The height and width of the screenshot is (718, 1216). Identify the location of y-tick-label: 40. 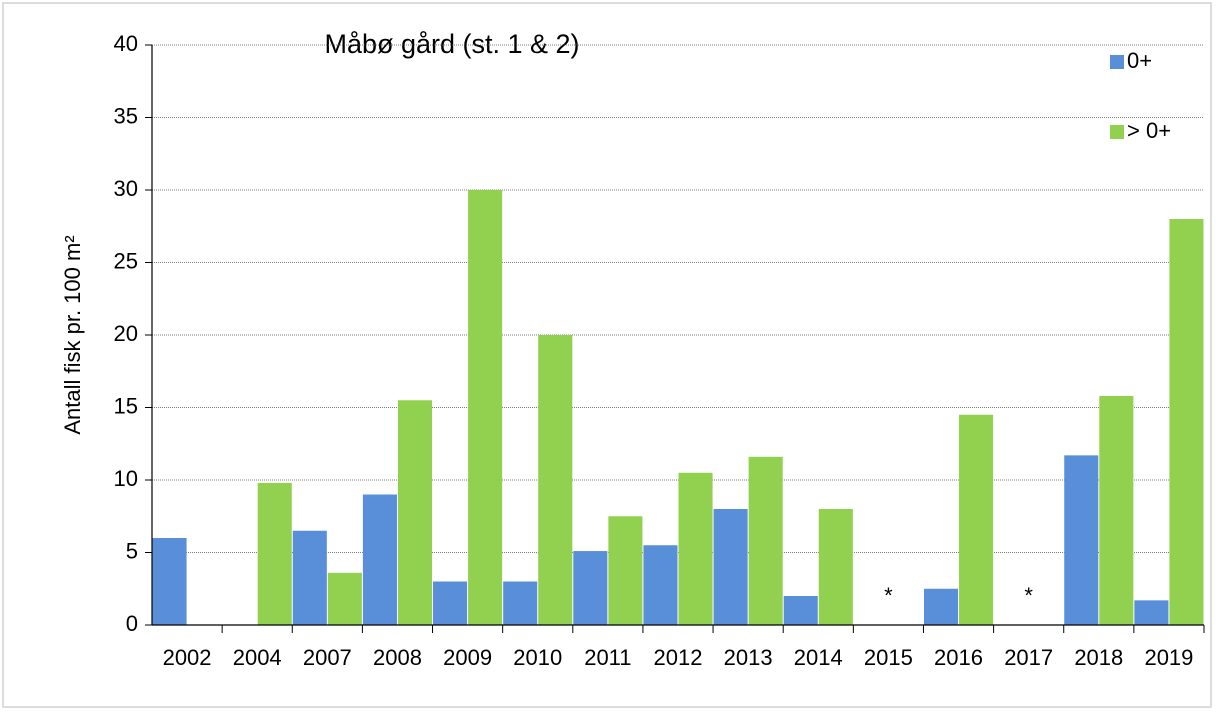
(126, 43).